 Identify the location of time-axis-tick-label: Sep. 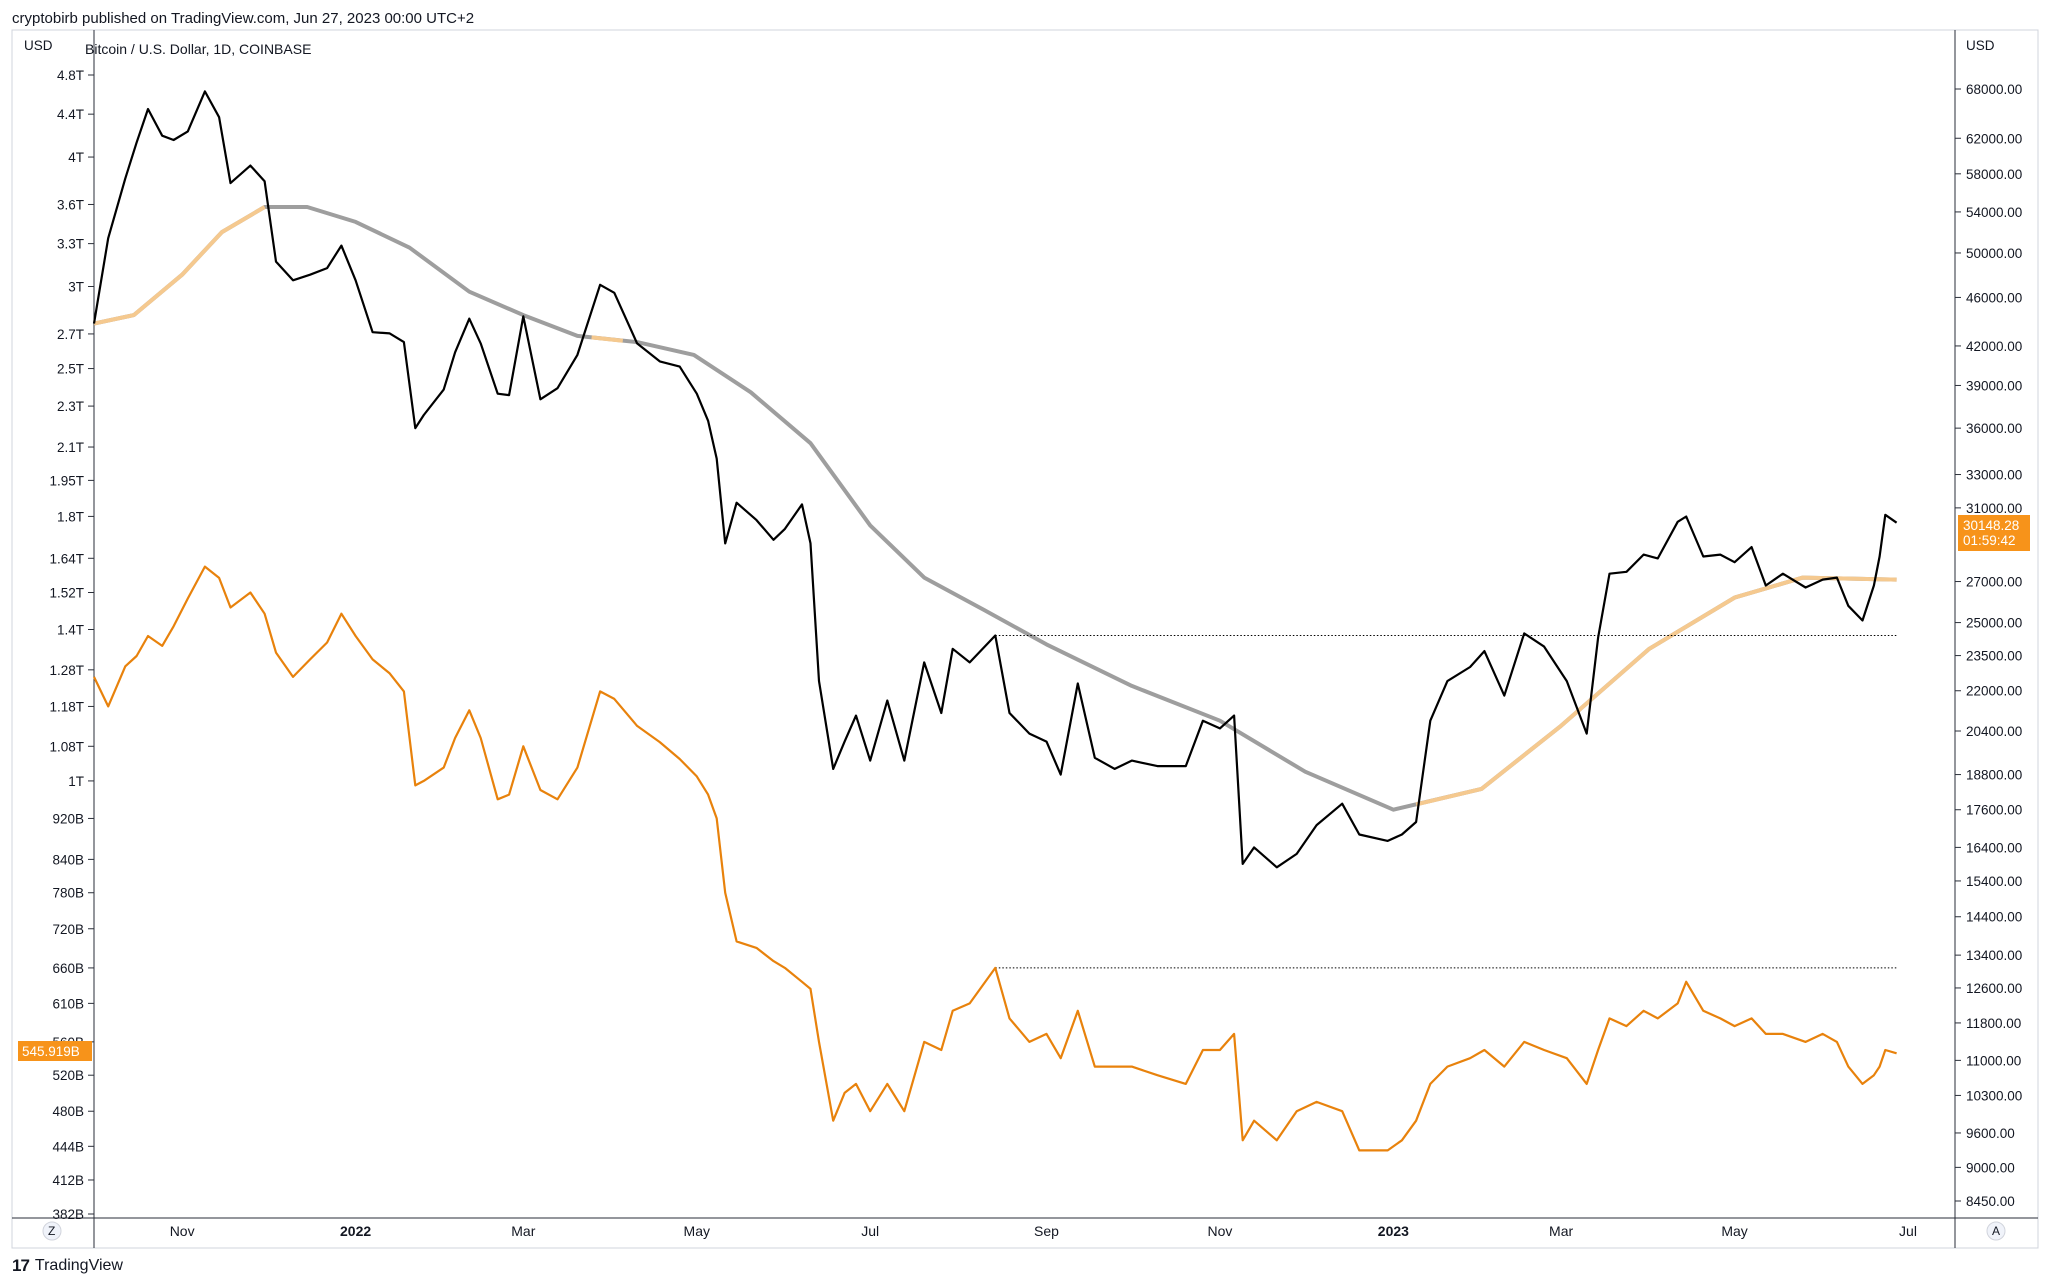
(1046, 1231).